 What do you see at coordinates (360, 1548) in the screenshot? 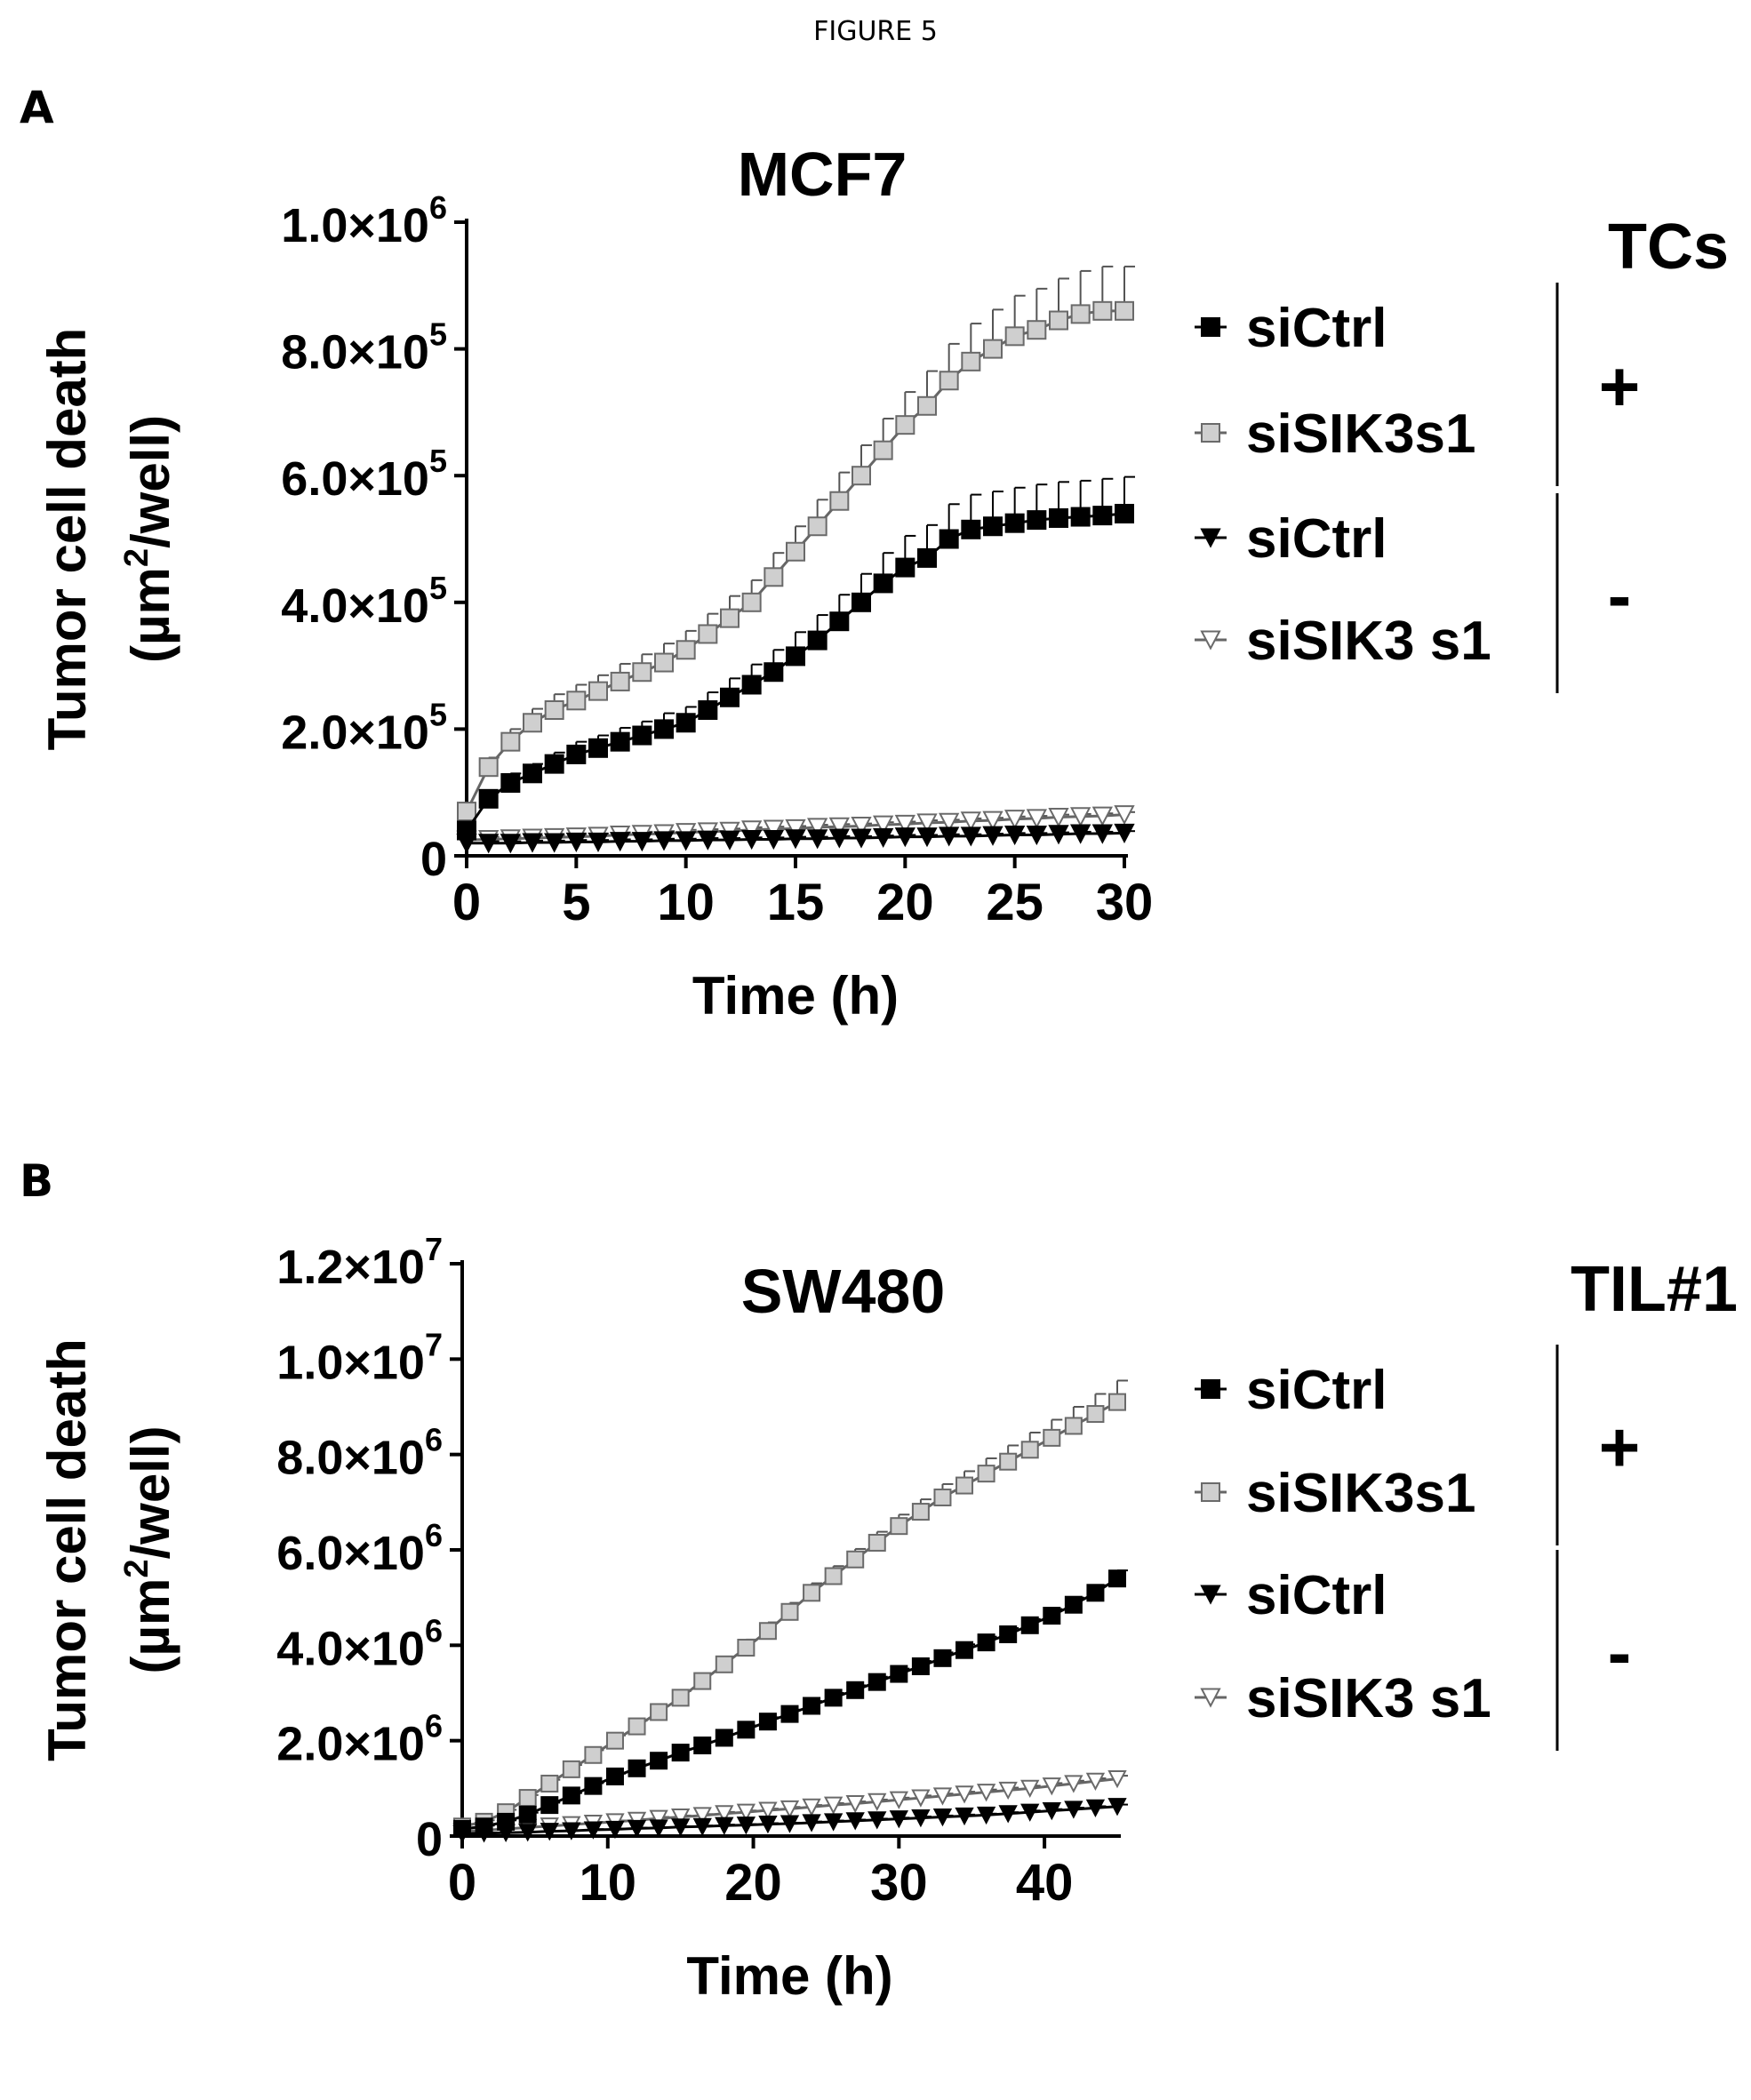
I see `y-tick-label: 6.0×10⁶` at bounding box center [360, 1548].